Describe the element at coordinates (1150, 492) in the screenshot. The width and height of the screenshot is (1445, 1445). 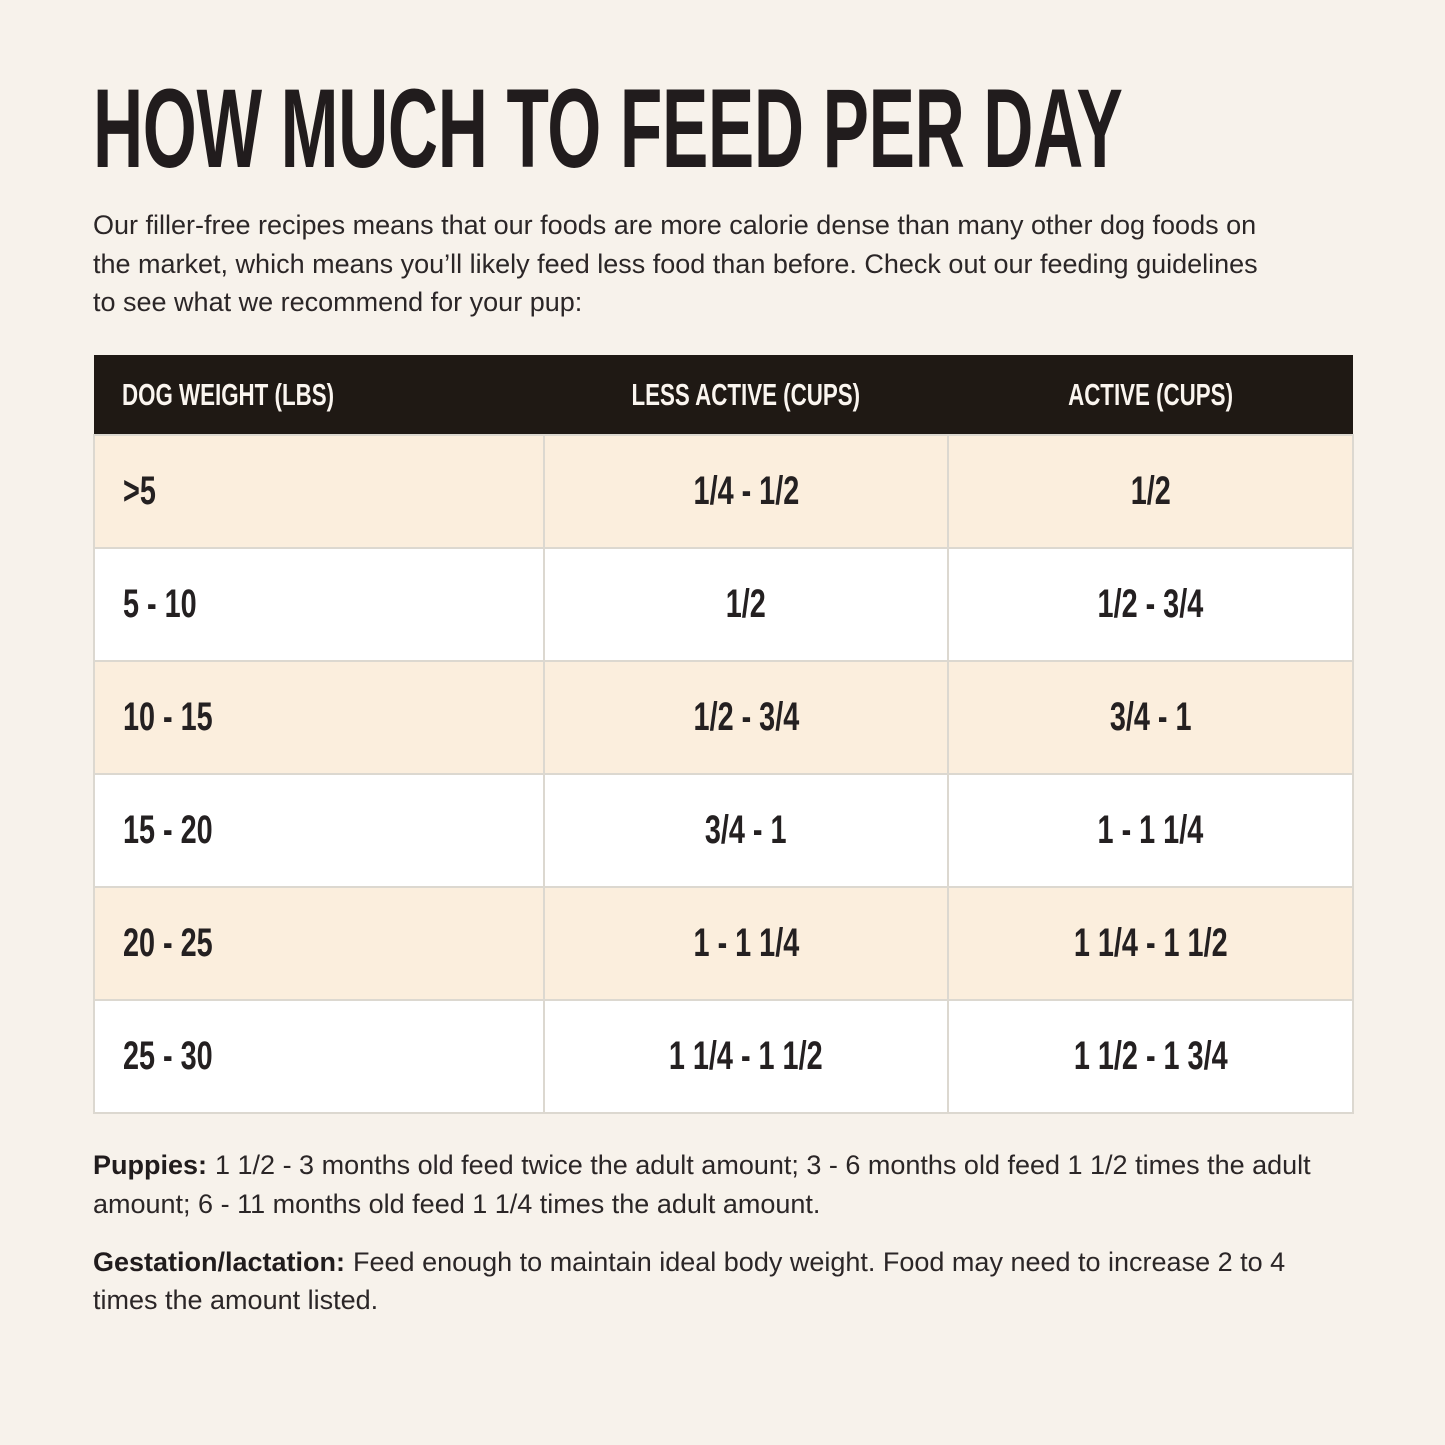
I see `cell-active: 1/2` at that location.